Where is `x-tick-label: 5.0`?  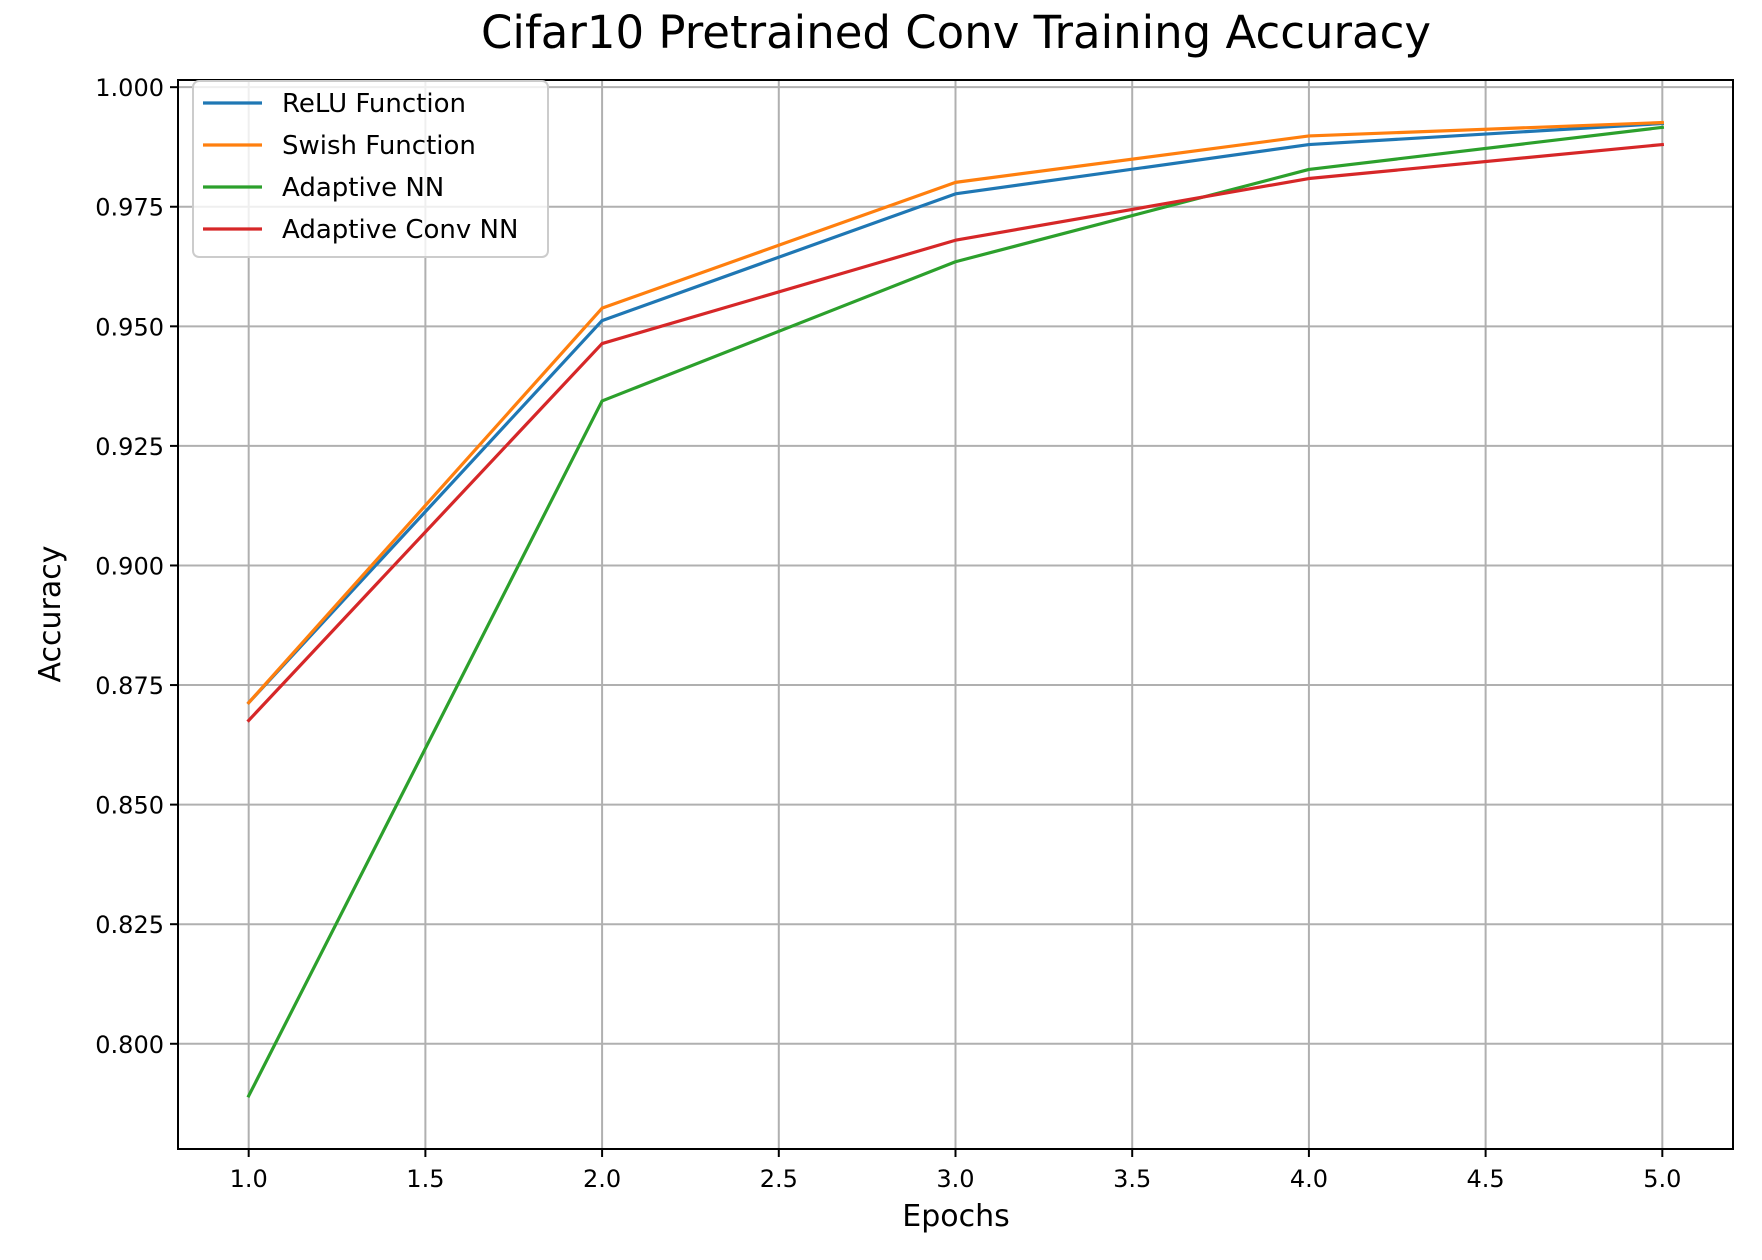 x-tick-label: 5.0 is located at coordinates (1662, 1179).